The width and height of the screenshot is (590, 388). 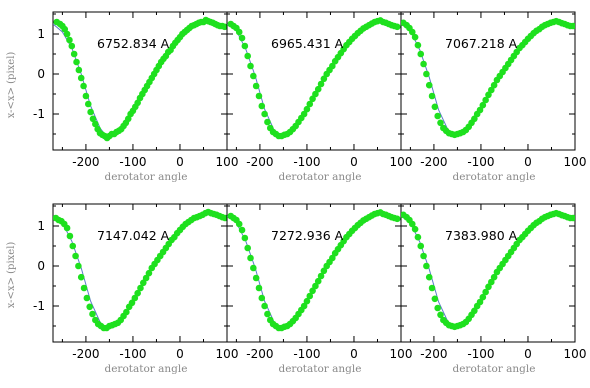 What do you see at coordinates (133, 235) in the screenshot?
I see `panel-wavelength-label: 7147.042 A` at bounding box center [133, 235].